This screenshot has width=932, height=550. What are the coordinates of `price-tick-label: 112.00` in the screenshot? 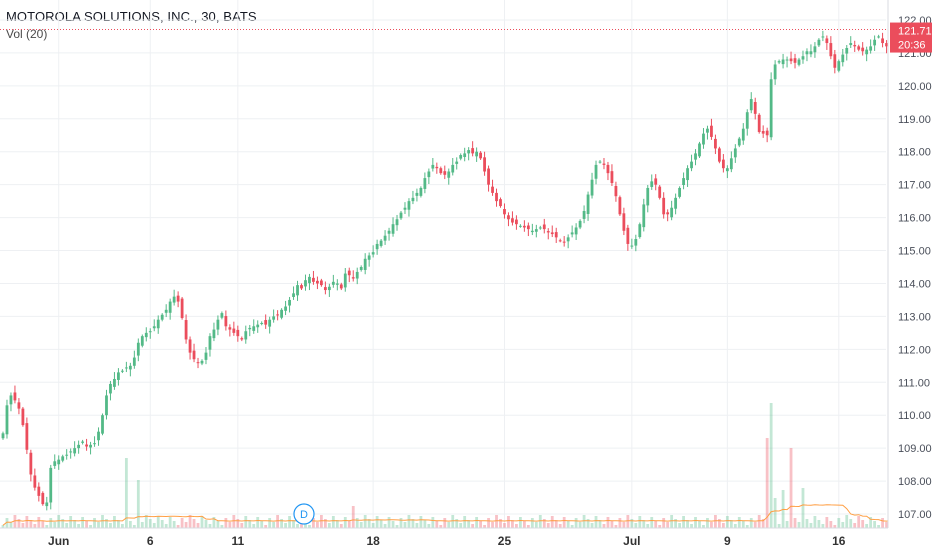 It's located at (914, 350).